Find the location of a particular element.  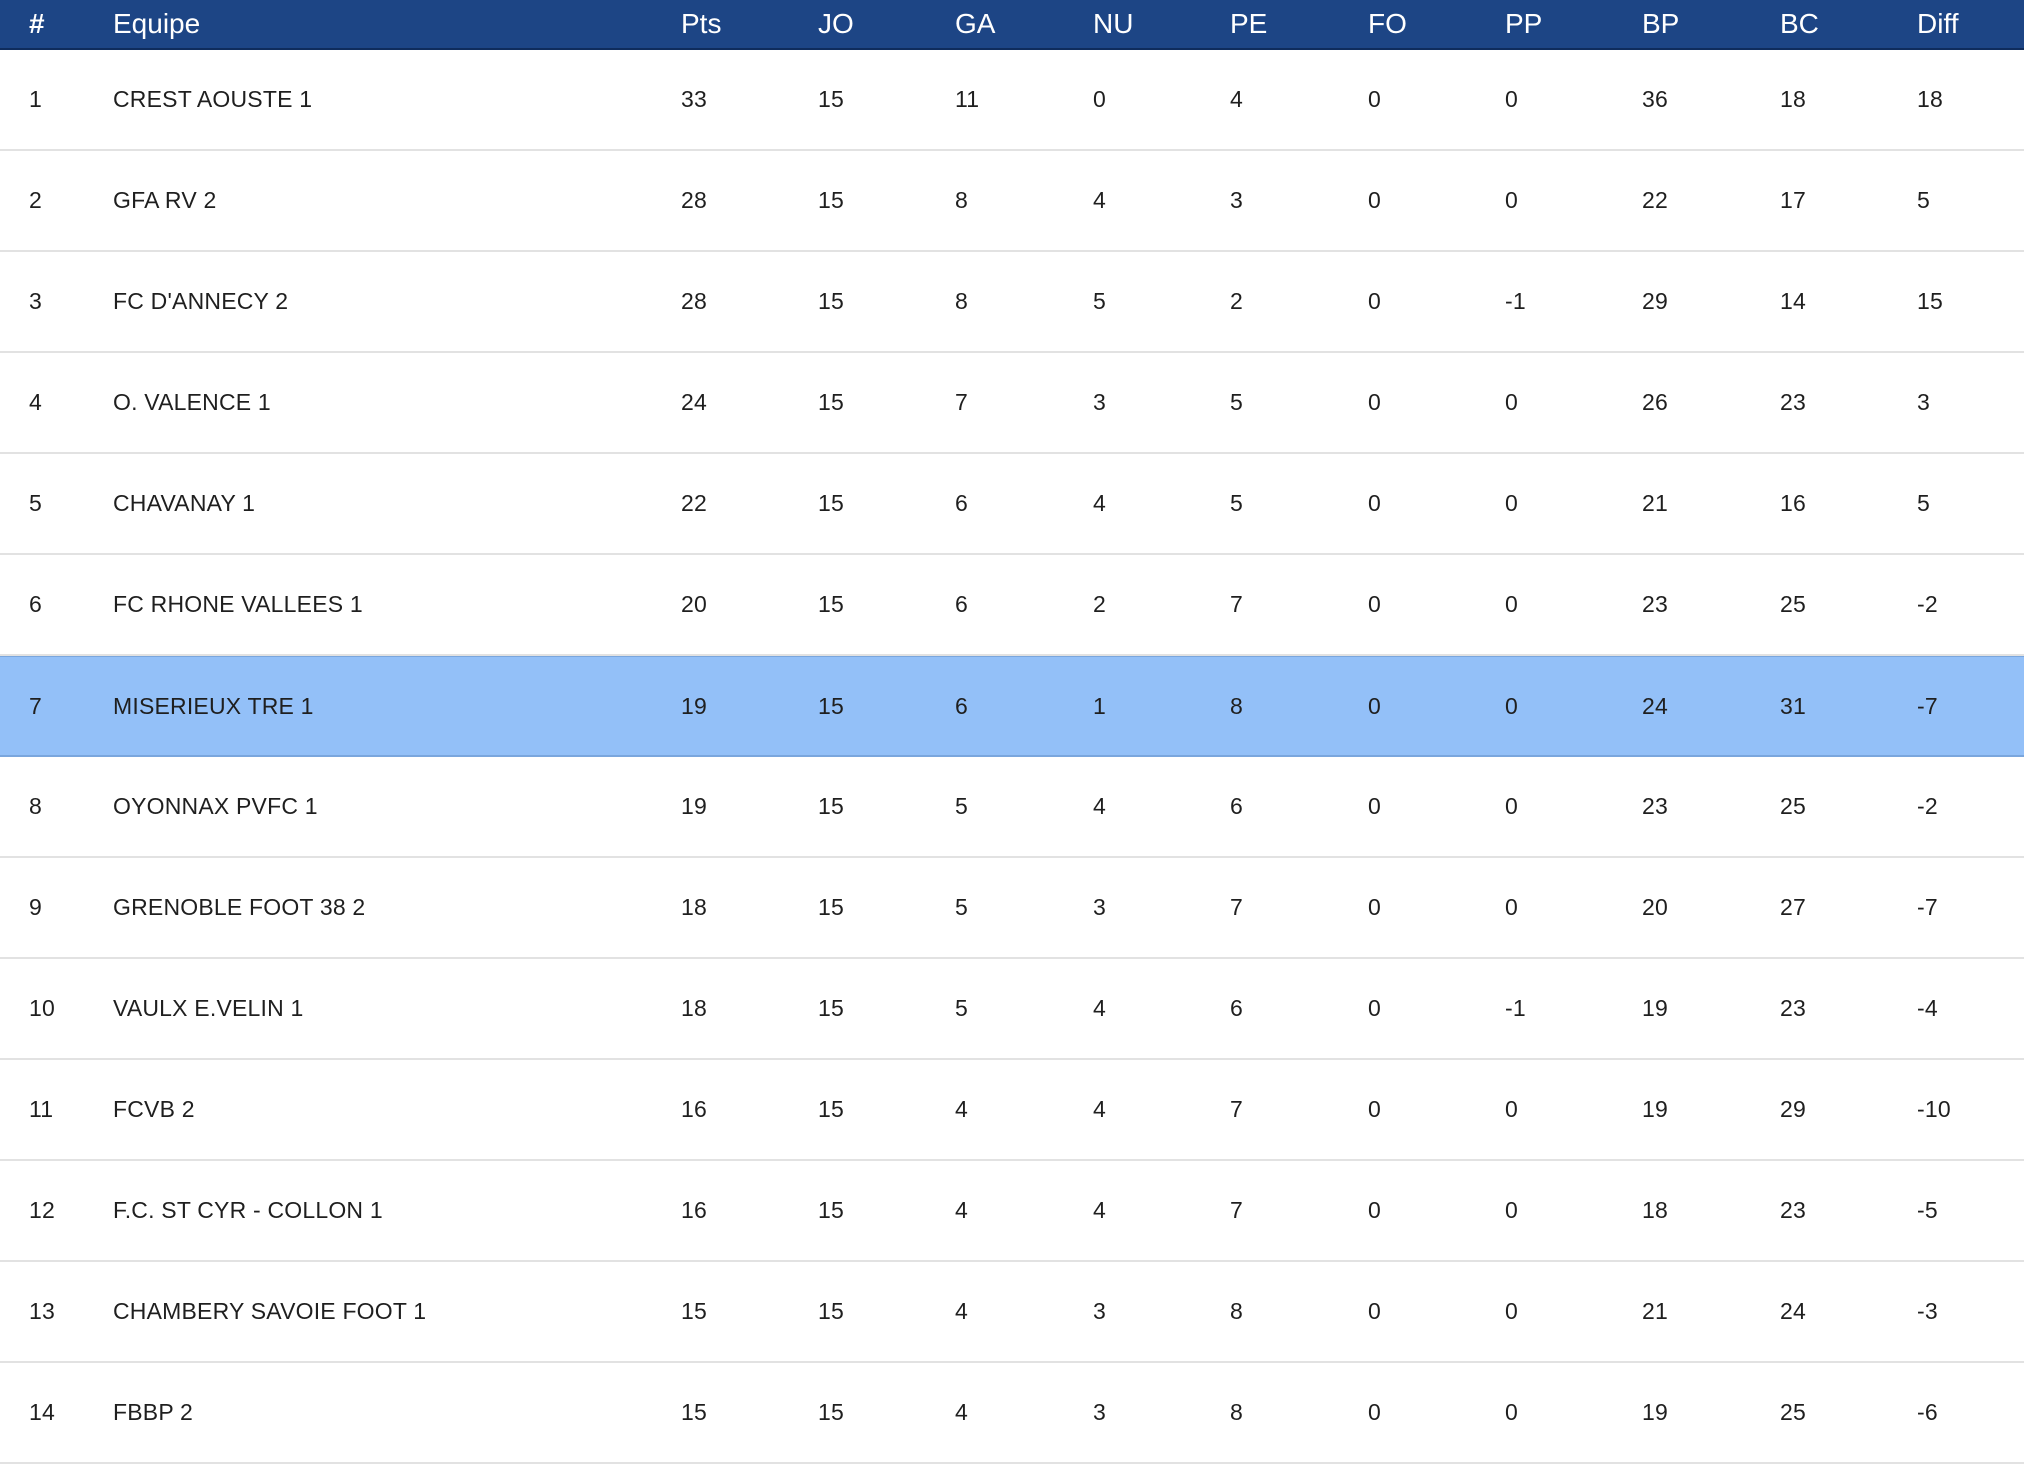

table-row: 5 CHAVANAY 1 22 15 6 4 5 0 0 21 16 5 is located at coordinates (1012, 504).